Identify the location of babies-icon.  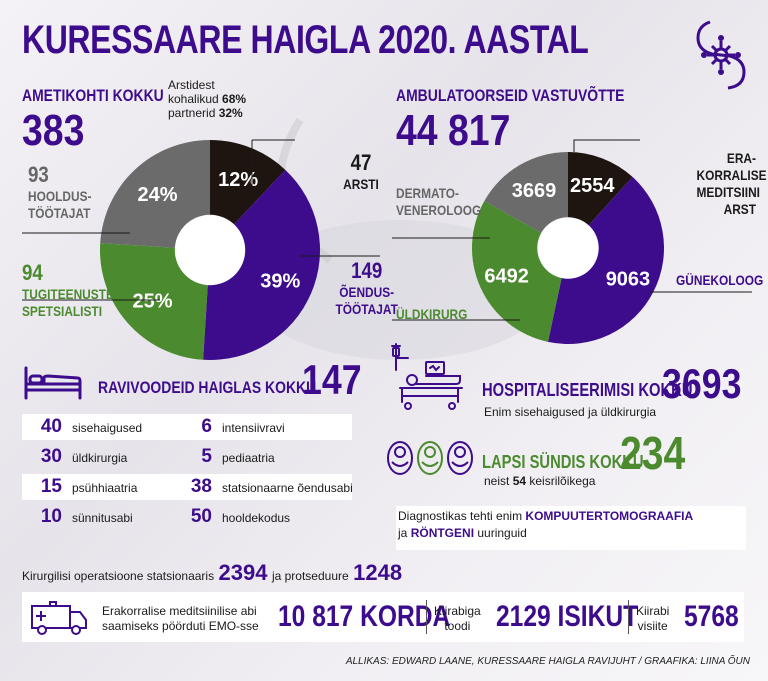
(430, 458).